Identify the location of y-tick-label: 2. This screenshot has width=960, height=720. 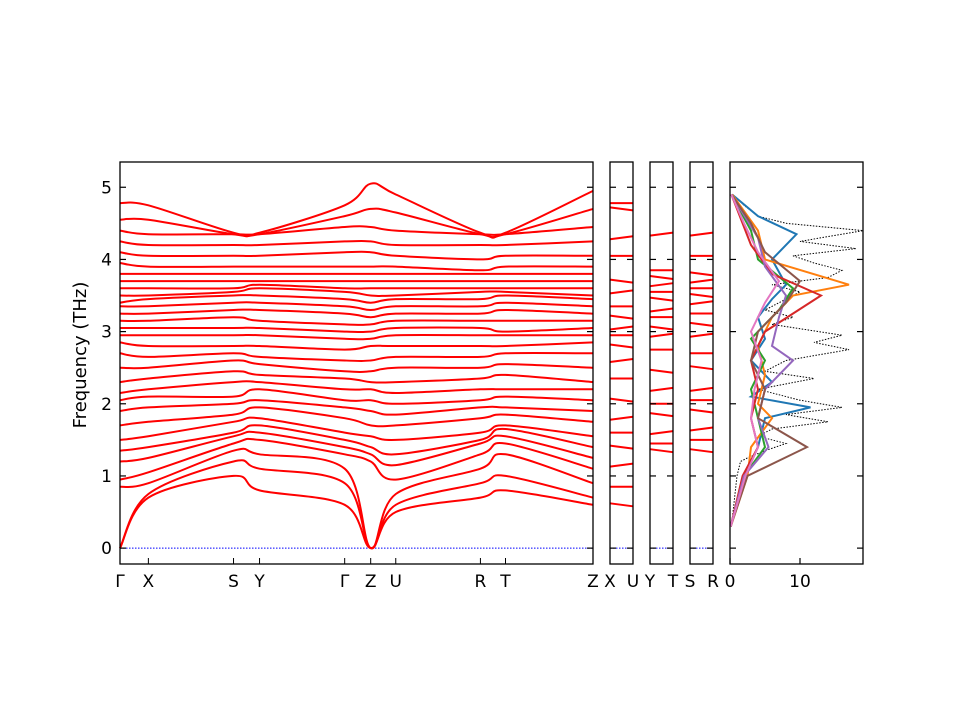
(106, 405).